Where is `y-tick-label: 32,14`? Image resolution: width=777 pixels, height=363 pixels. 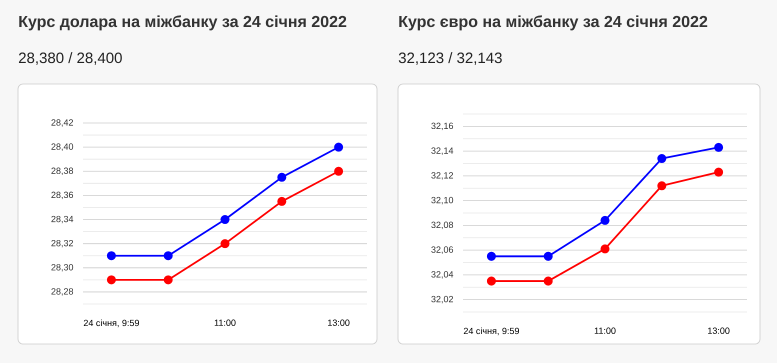
y-tick-label: 32,14 is located at coordinates (442, 151).